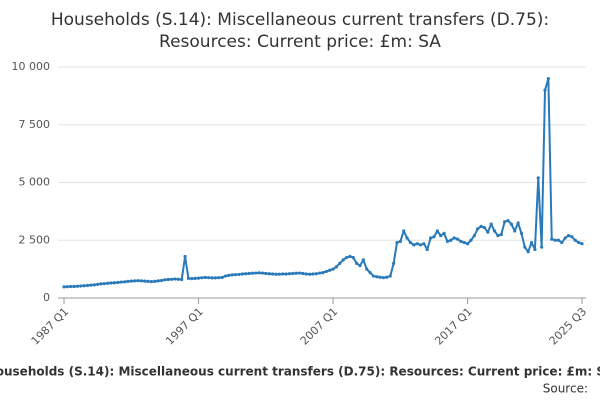 The image size is (600, 400). What do you see at coordinates (319, 326) in the screenshot?
I see `x-tick-label: 2007 Q1` at bounding box center [319, 326].